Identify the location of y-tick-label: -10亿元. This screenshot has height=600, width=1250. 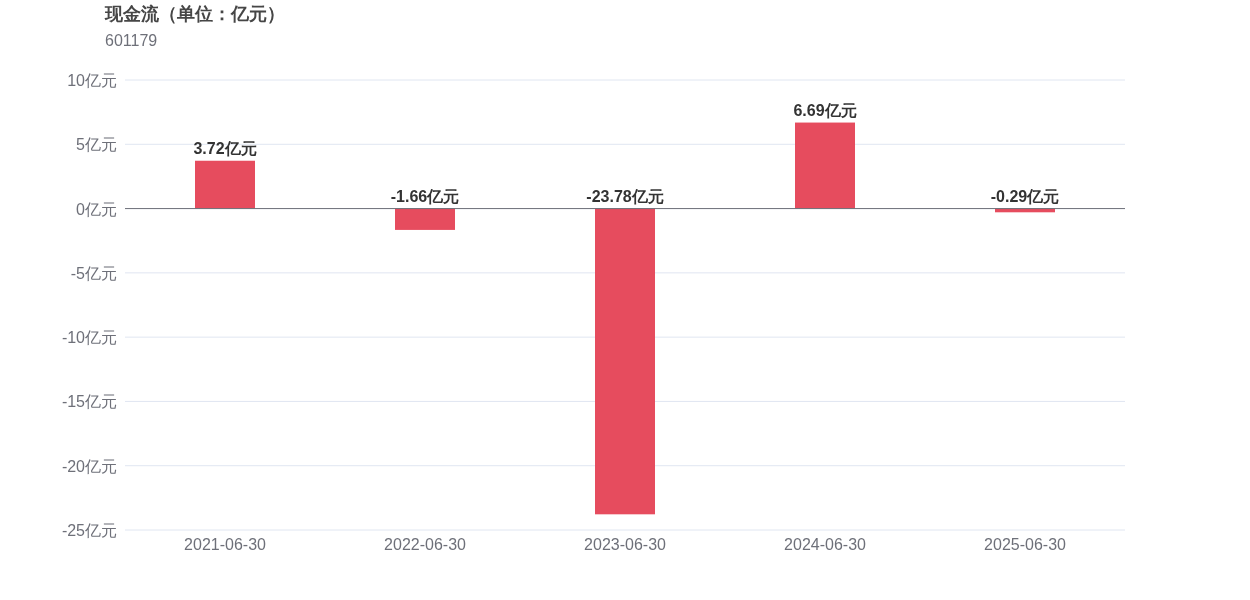
(89, 338).